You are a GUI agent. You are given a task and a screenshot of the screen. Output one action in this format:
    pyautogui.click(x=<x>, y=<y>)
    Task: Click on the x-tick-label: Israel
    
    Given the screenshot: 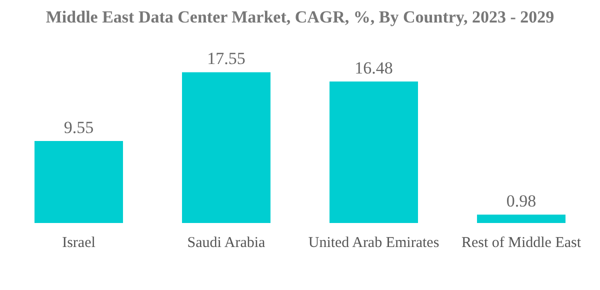 What is the action you would take?
    pyautogui.click(x=79, y=242)
    